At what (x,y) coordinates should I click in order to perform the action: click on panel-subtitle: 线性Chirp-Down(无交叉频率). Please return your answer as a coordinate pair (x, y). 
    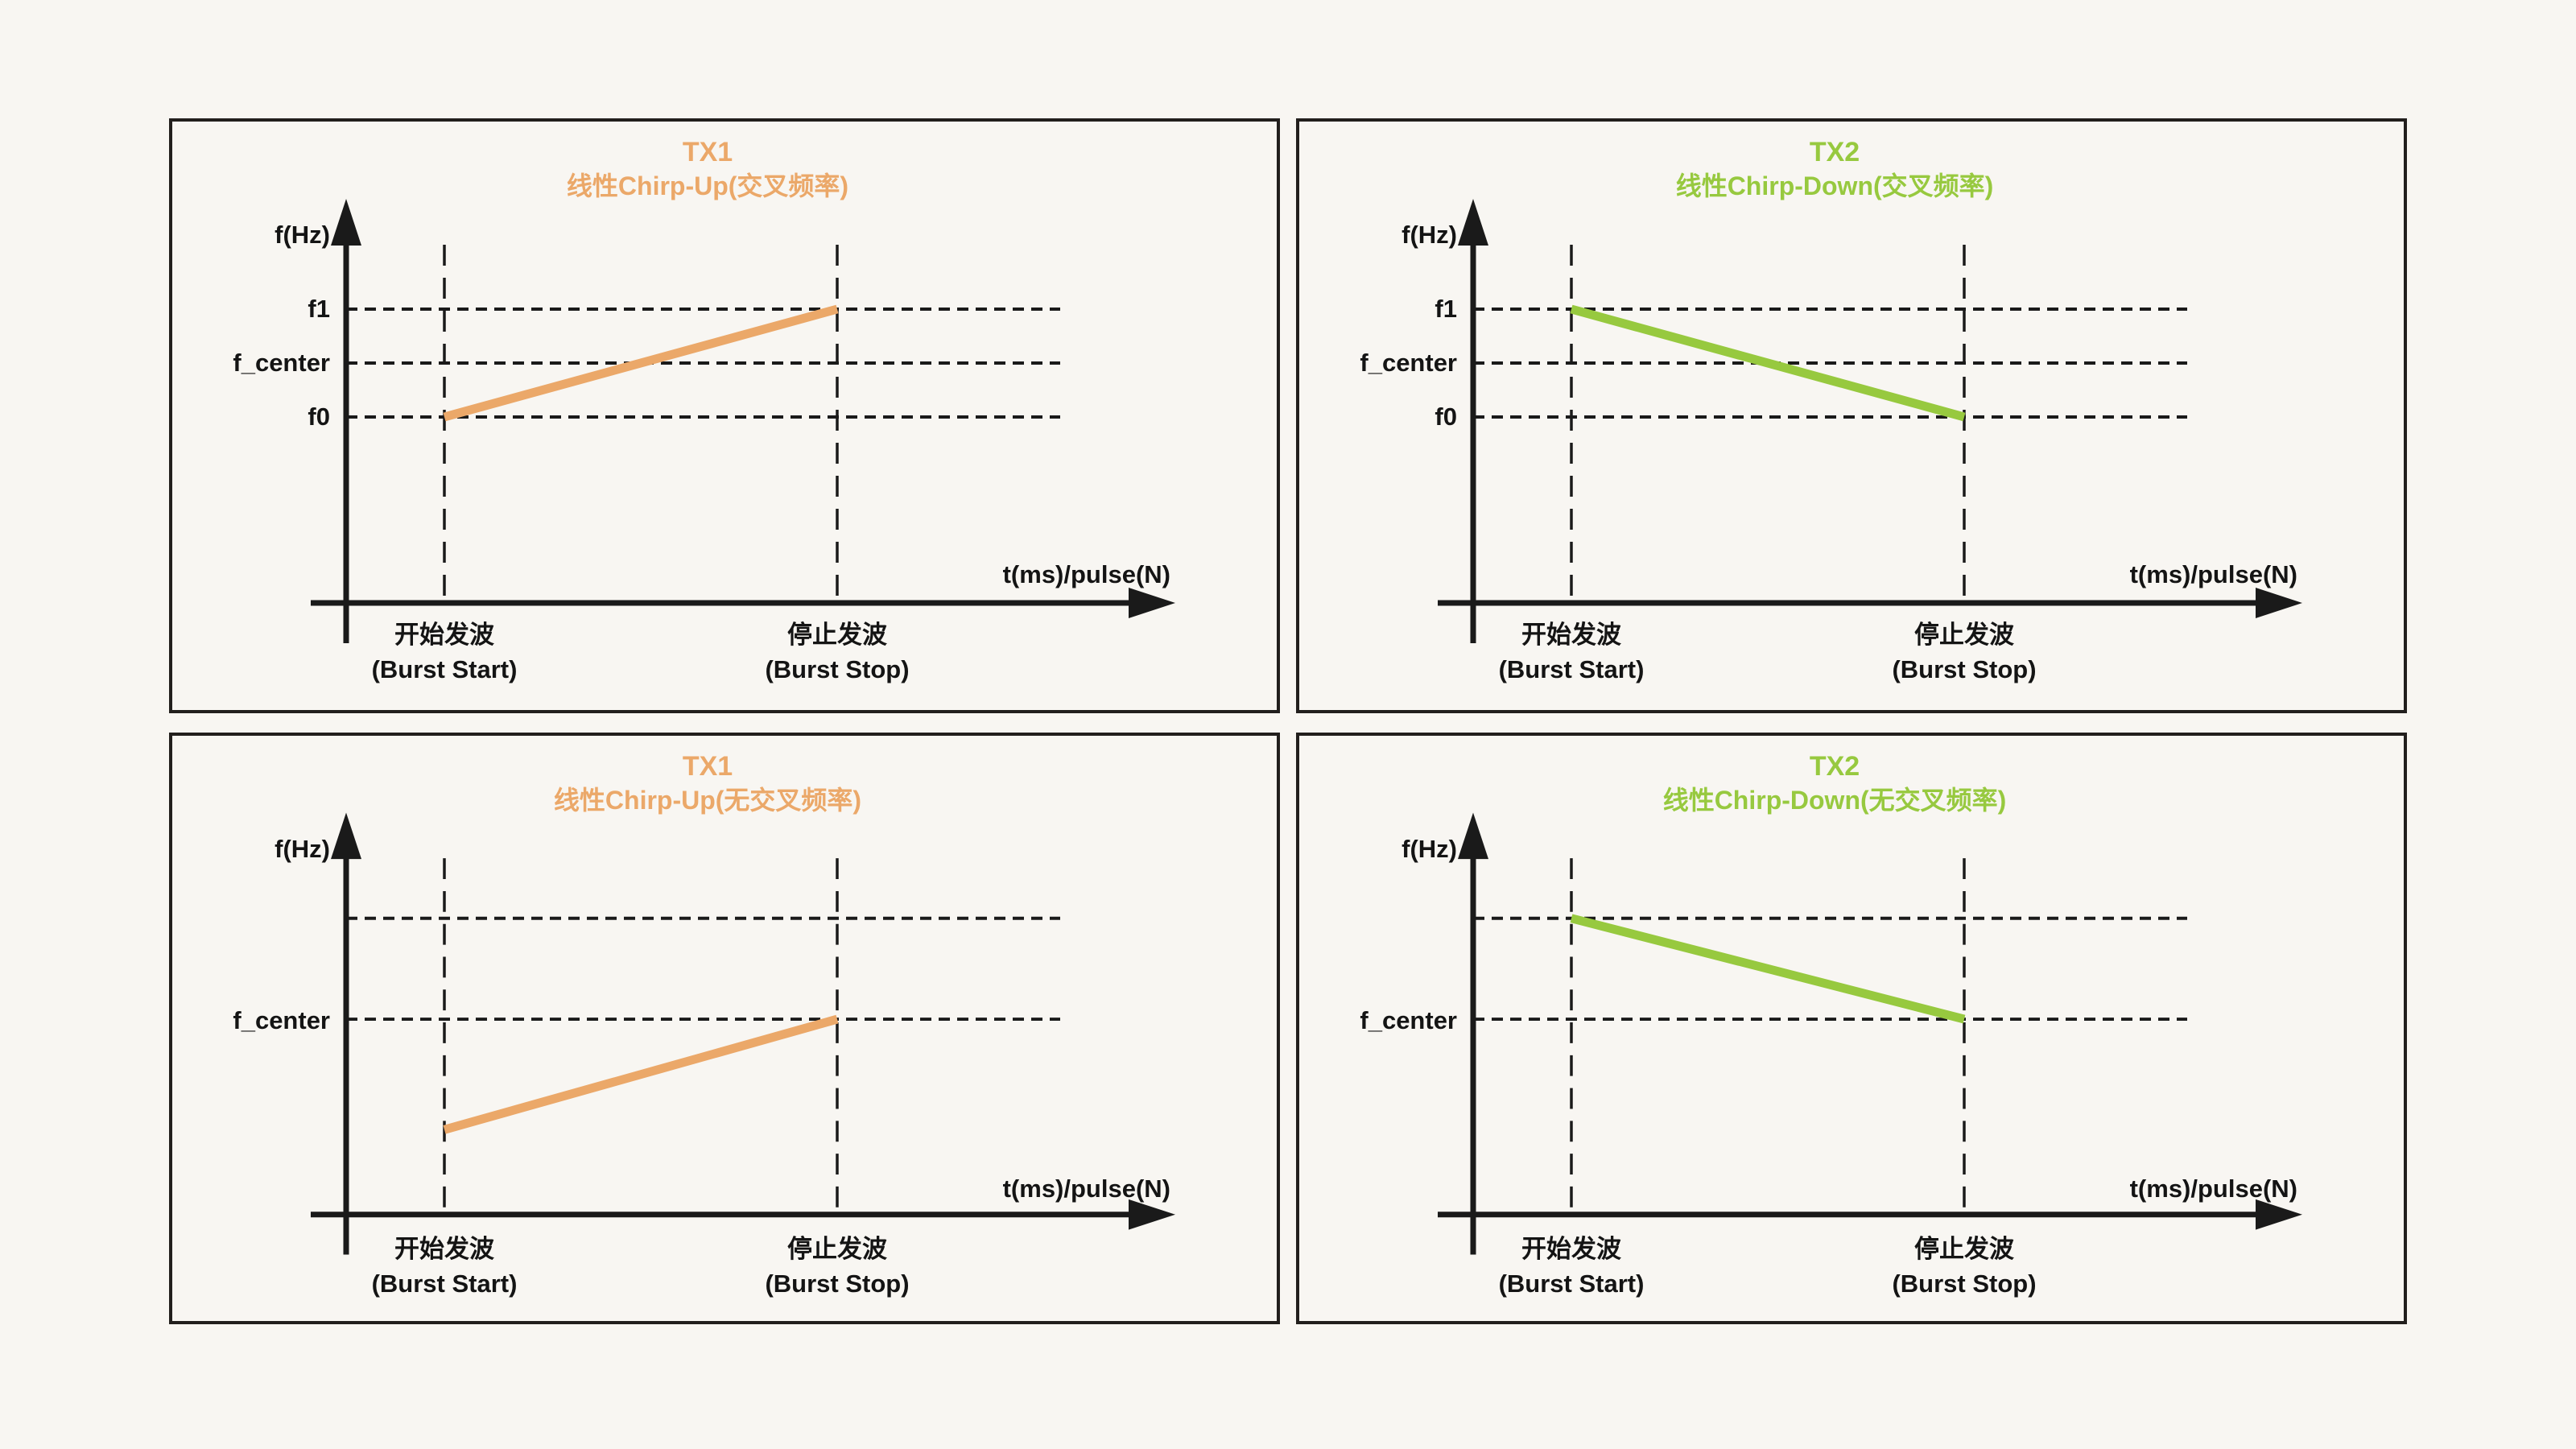
    Looking at the image, I should click on (1834, 800).